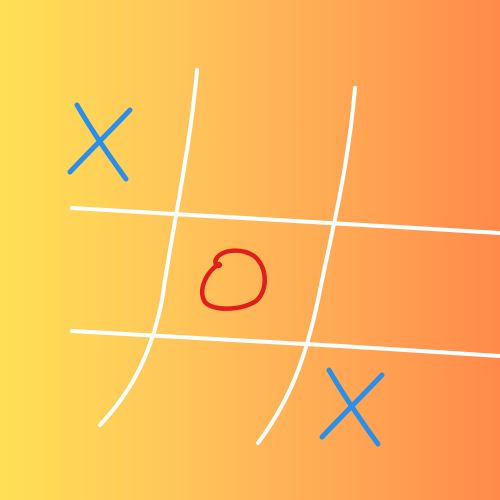 The width and height of the screenshot is (500, 500). I want to click on o-stroke, so click(233, 279).